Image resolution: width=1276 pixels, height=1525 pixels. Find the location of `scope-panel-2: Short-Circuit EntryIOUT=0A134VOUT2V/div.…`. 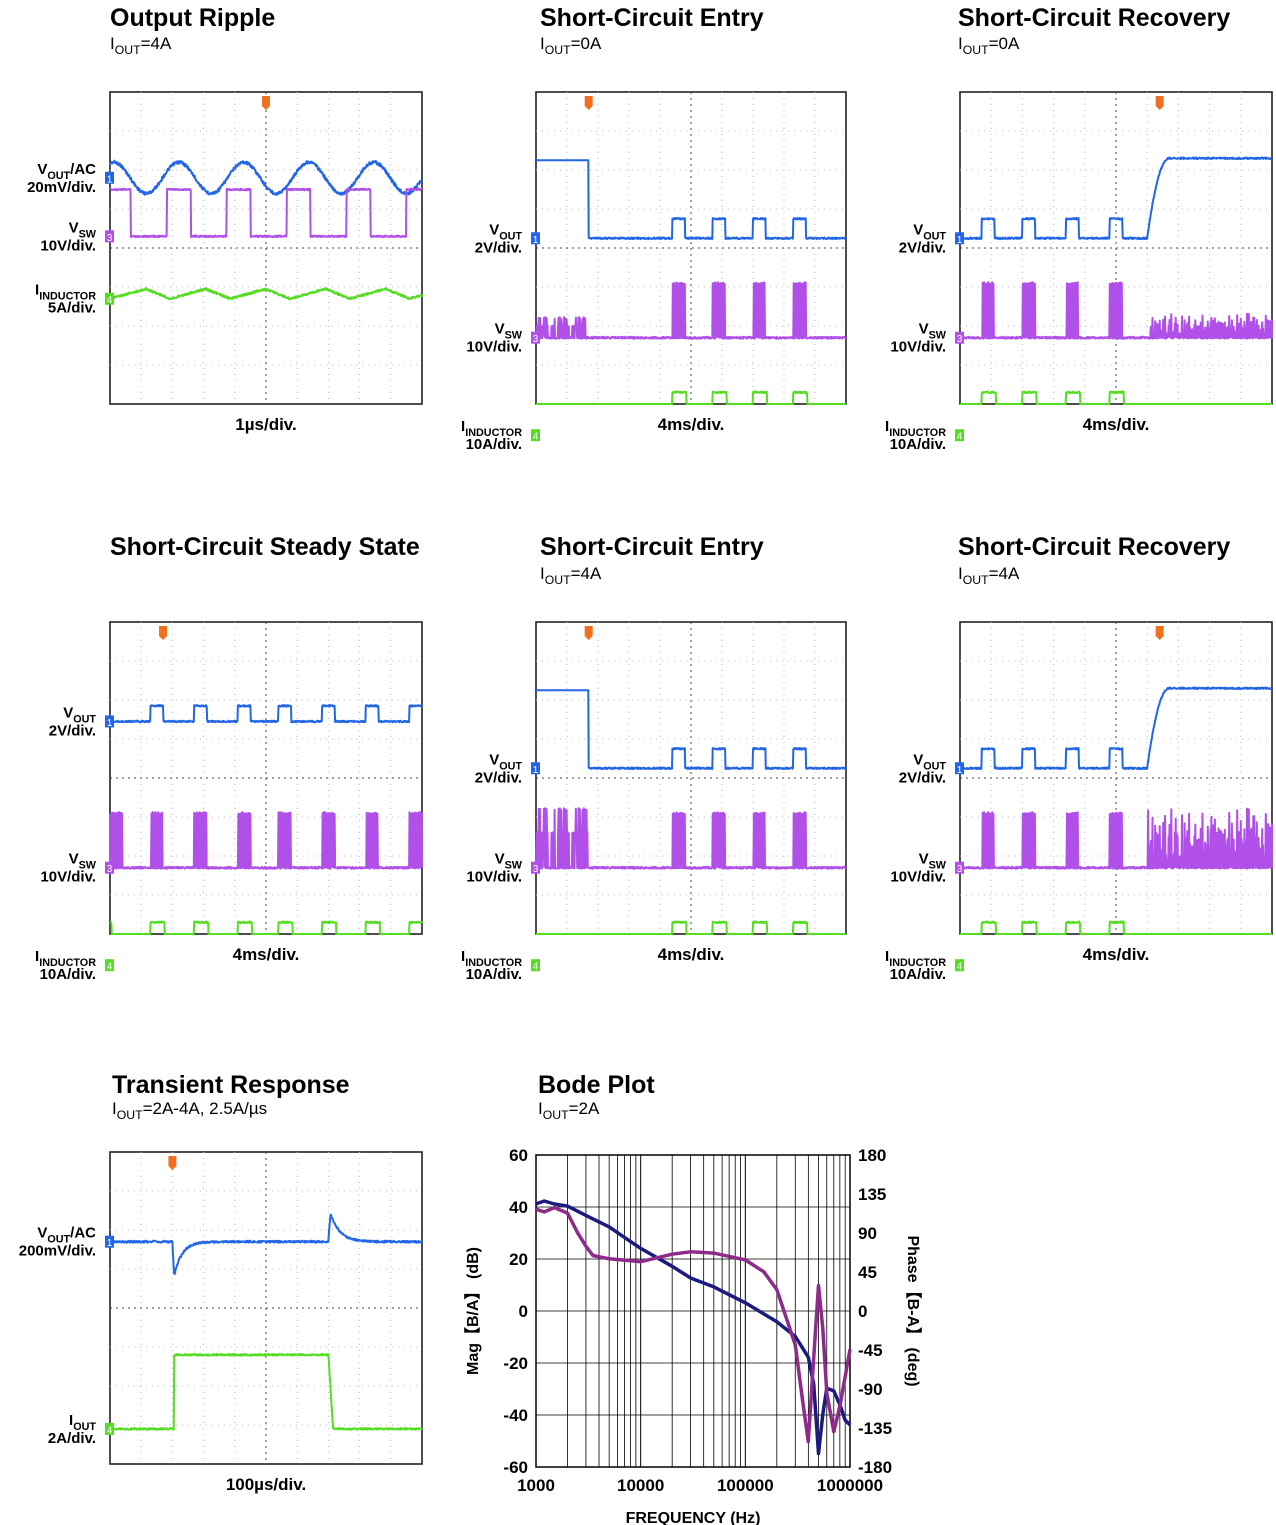

scope-panel-2: Short-Circuit EntryIOUT=0A134VOUT2V/div.… is located at coordinates (654, 228).